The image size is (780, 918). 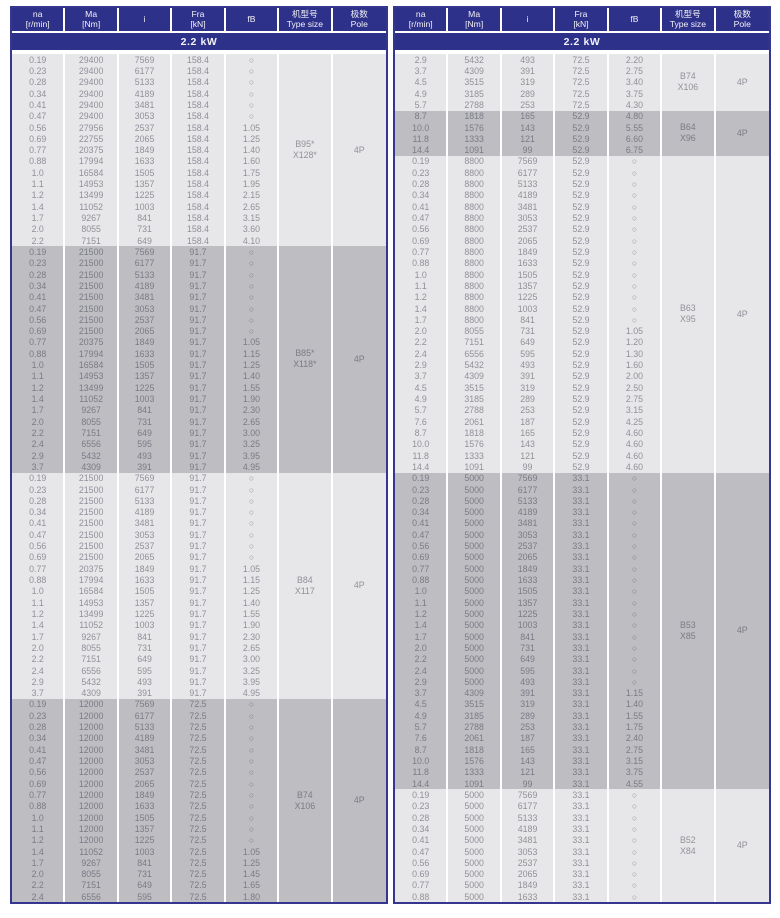 I want to click on table-cell: 0.77, so click(x=39, y=569).